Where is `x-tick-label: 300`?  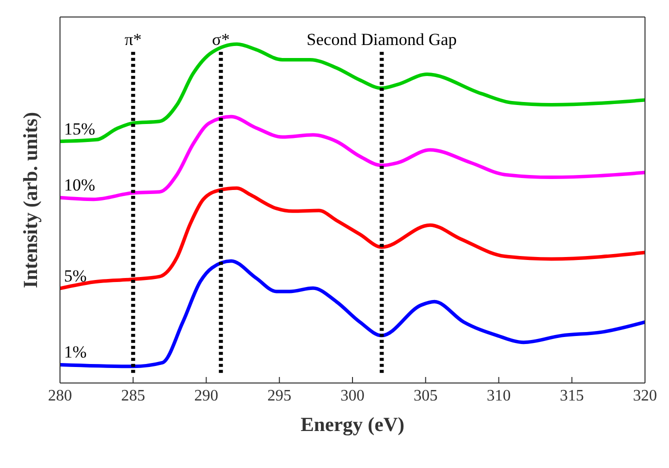
x-tick-label: 300 is located at coordinates (352, 395).